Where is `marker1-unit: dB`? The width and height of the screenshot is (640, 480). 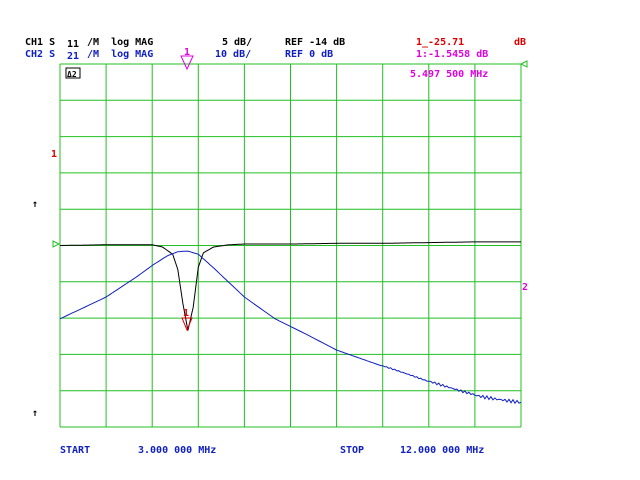
marker1-unit: dB is located at coordinates (520, 42).